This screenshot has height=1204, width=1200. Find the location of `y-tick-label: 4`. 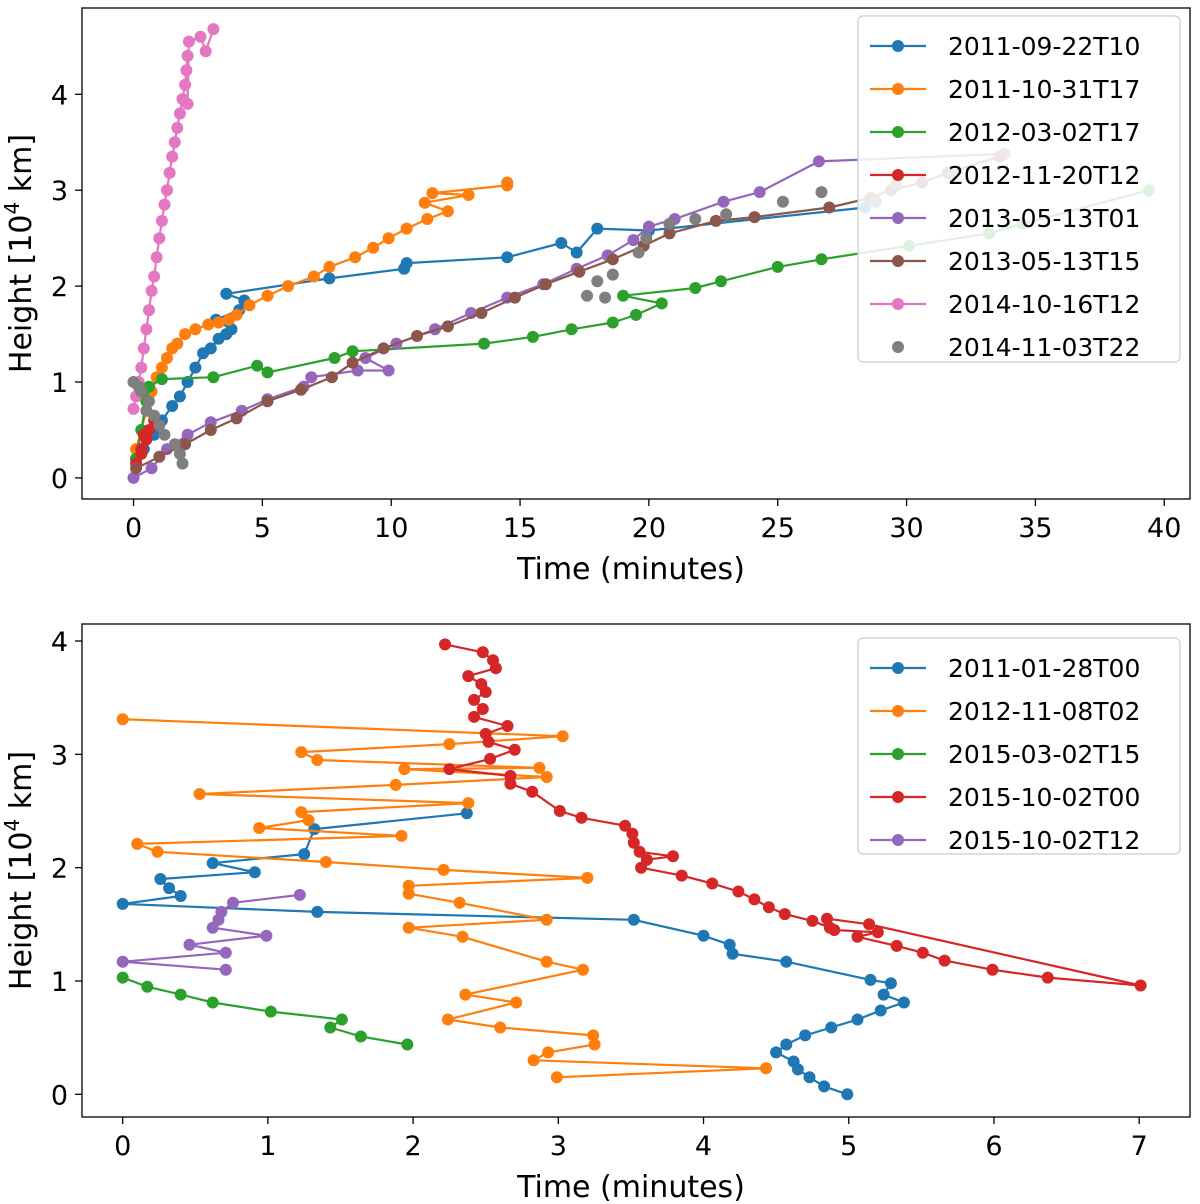

y-tick-label: 4 is located at coordinates (59, 95).